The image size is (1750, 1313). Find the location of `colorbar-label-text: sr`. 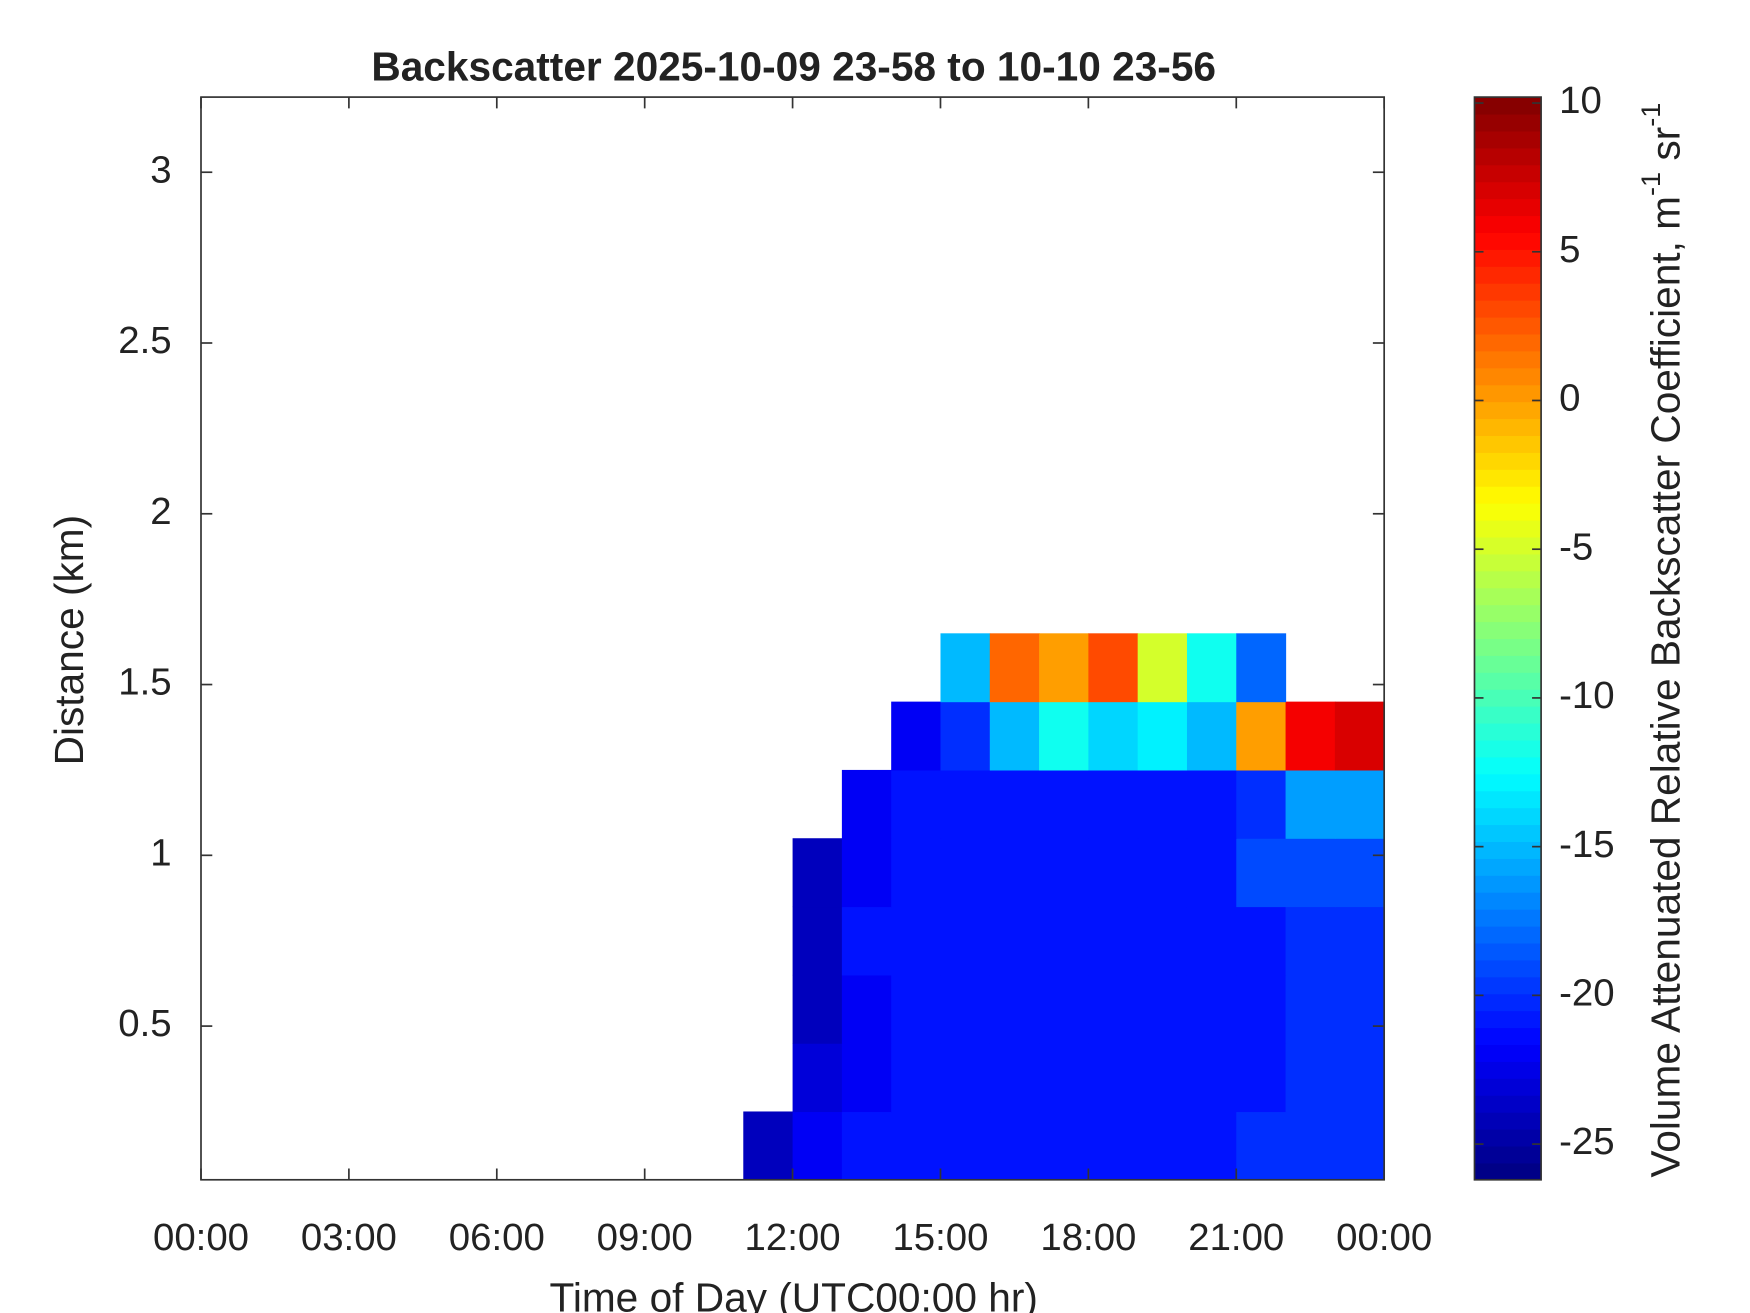

colorbar-label-text: sr is located at coordinates (1665, 149).